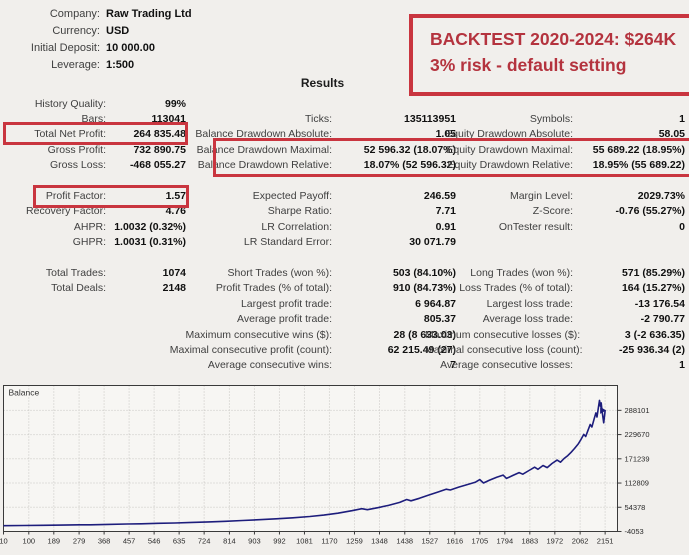 This screenshot has width=689, height=555. What do you see at coordinates (104, 541) in the screenshot?
I see `x-axis-label: 368` at bounding box center [104, 541].